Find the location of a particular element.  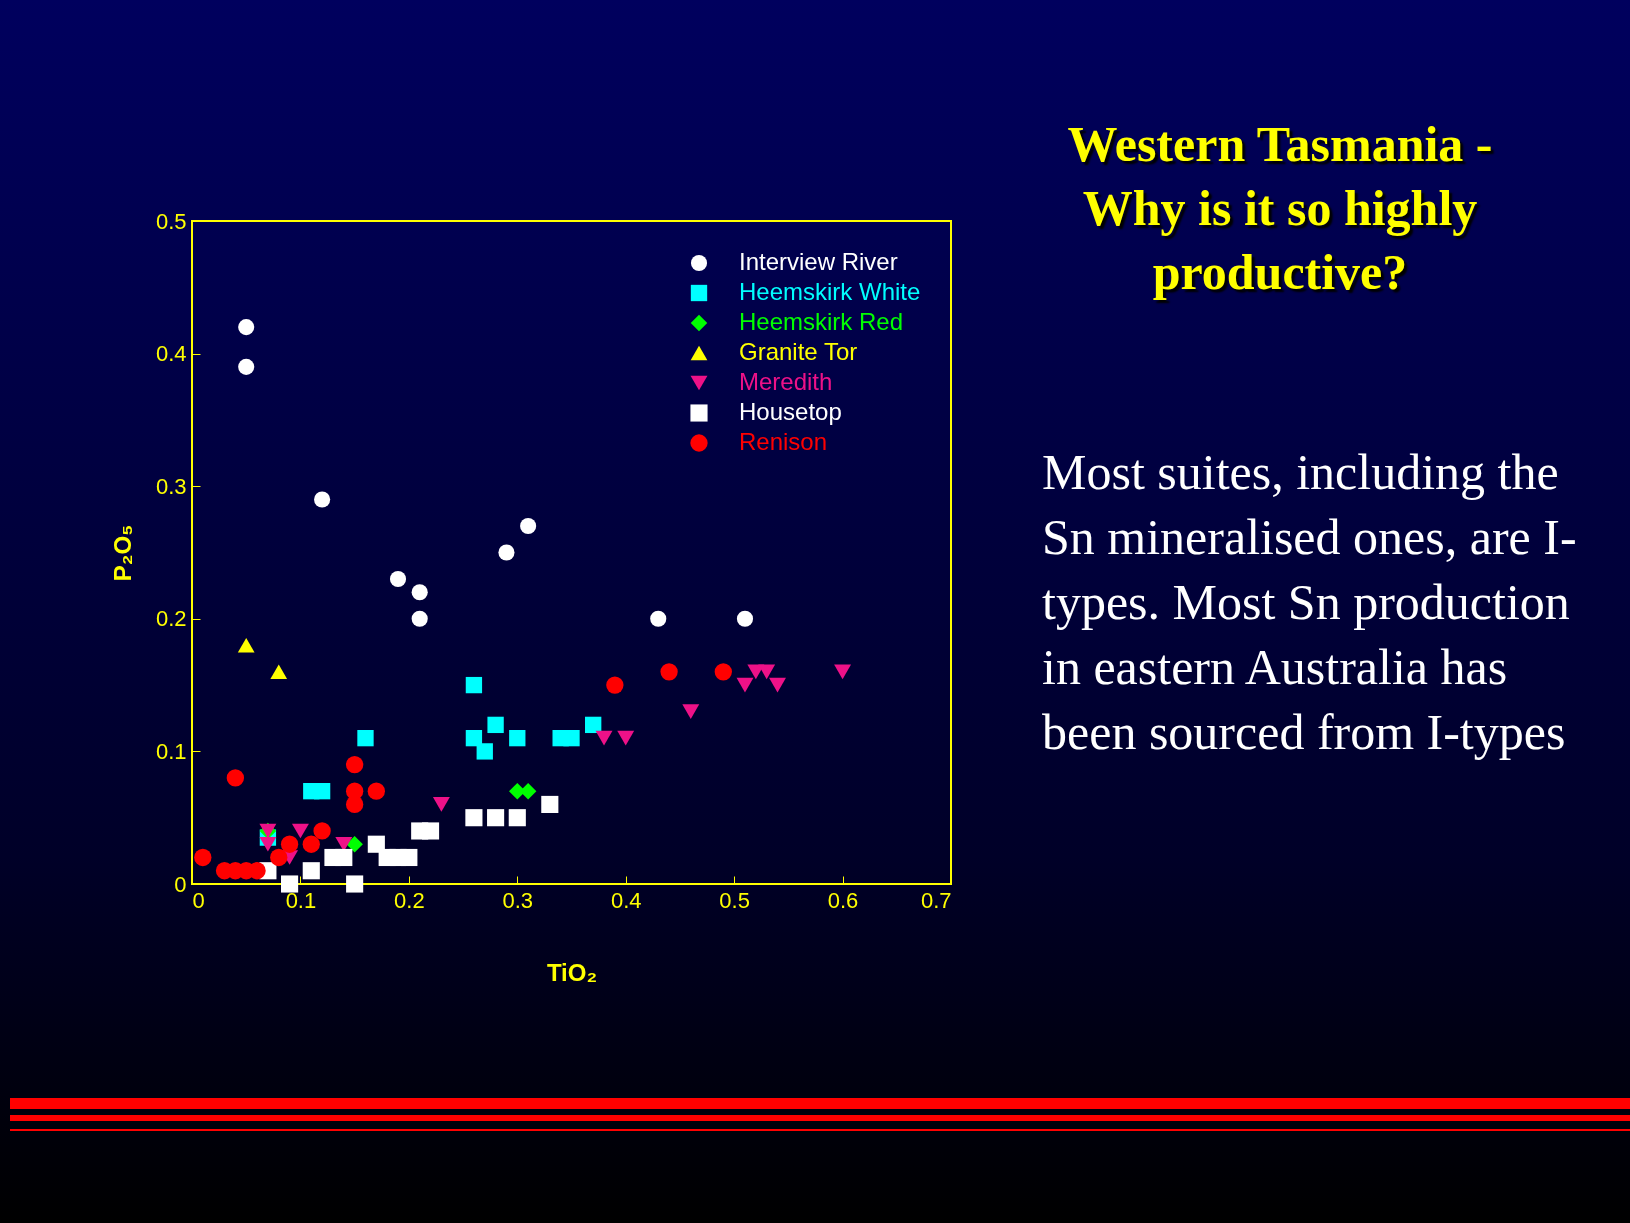

y-tick-label: 0.4 is located at coordinates (171, 354).